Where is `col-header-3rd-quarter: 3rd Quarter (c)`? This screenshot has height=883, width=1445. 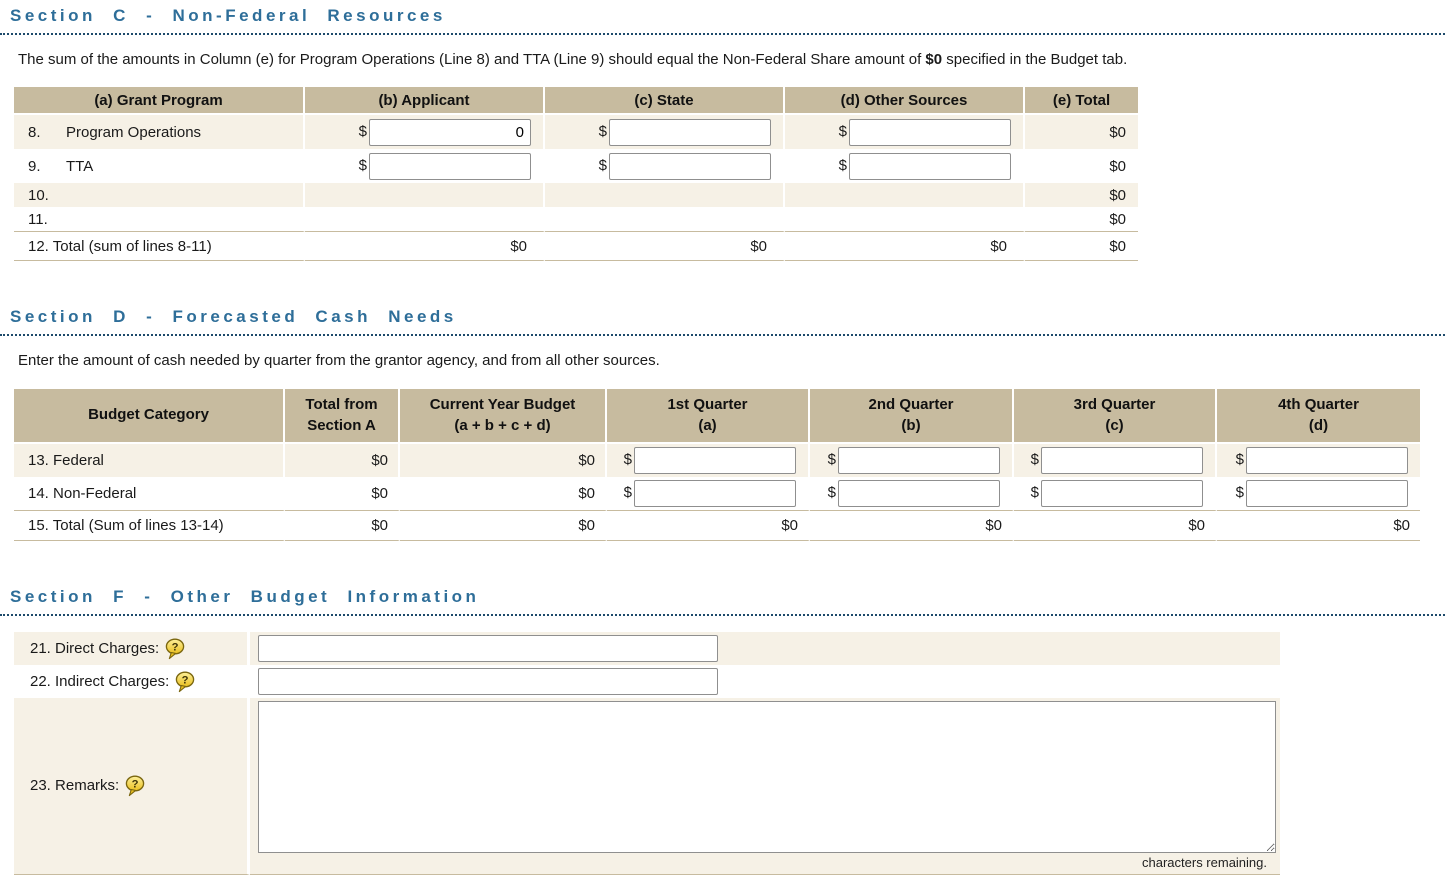 col-header-3rd-quarter: 3rd Quarter (c) is located at coordinates (1115, 416).